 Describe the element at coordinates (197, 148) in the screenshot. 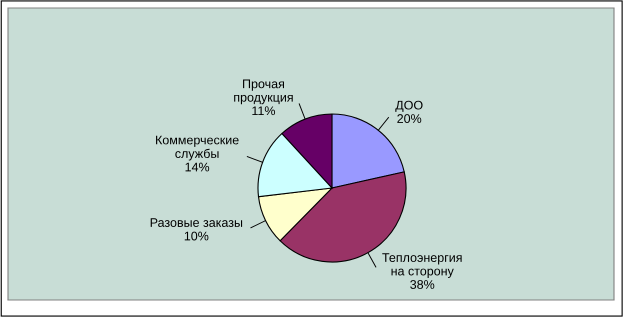

I see `slice-label: Коммерческие службы` at that location.